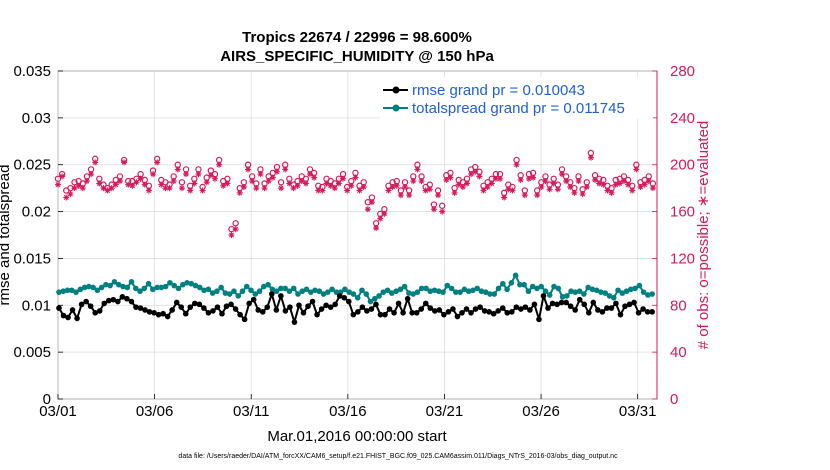 Image resolution: width=830 pixels, height=470 pixels. I want to click on y-left-tick-label: 0.035, so click(32, 71).